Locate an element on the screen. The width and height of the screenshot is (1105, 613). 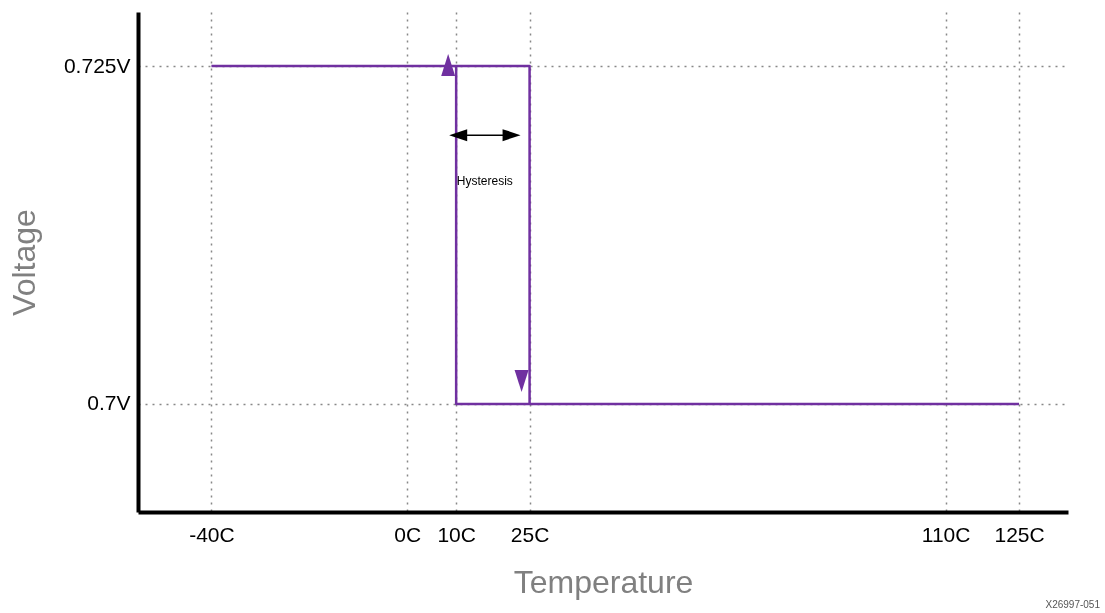
x-axis-title: Temperature is located at coordinates (603, 581).